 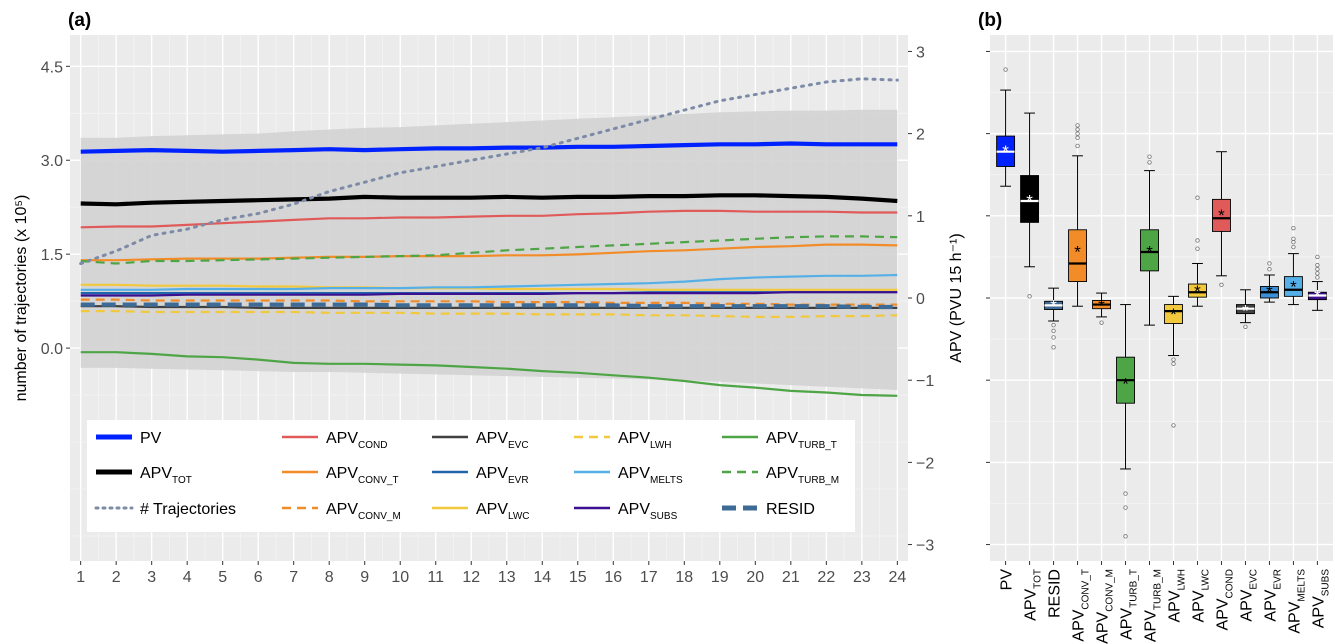 I want to click on b-x-tick-label-conv-t-main: APV, so click(x=1079, y=625).